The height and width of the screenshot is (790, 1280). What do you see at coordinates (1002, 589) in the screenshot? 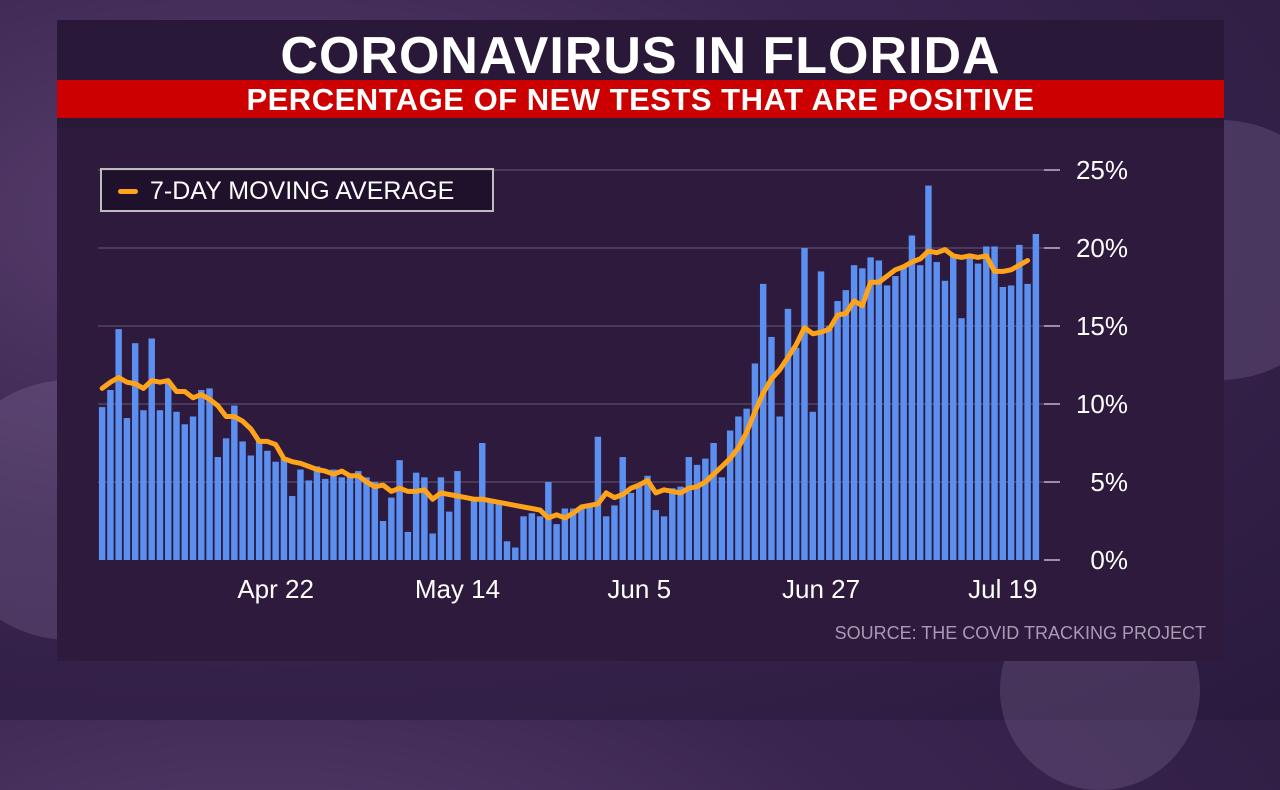
I see `x-tick-label: Jul 19` at bounding box center [1002, 589].